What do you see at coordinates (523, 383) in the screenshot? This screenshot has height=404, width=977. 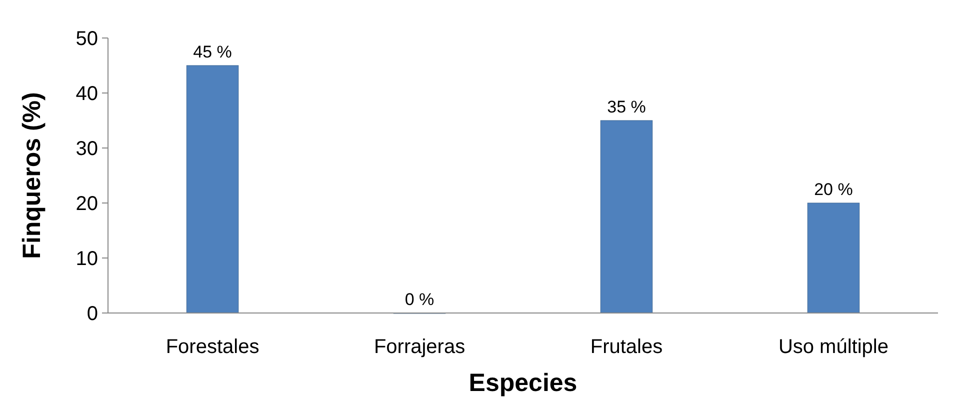 I see `x-axis-title: Especies` at bounding box center [523, 383].